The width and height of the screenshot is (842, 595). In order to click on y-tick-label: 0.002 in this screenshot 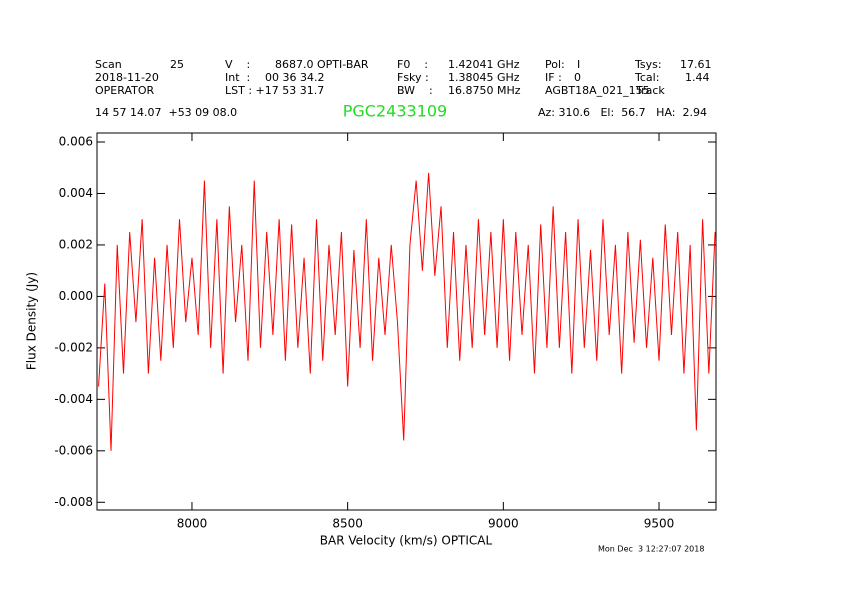, I will do `click(76, 244)`.